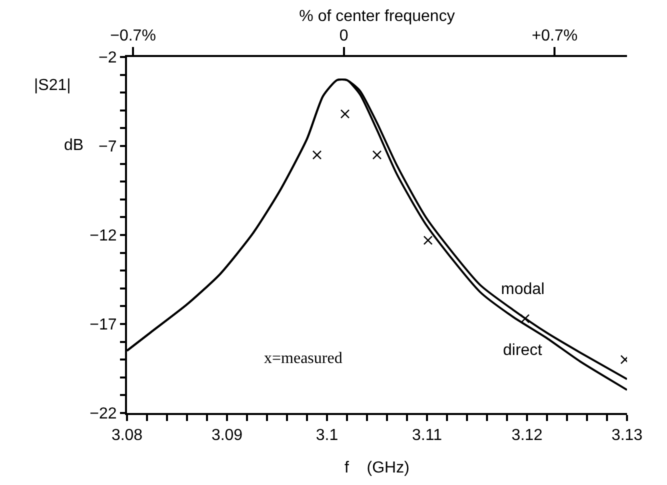  I want to click on x2-tick-label: +0.7%, so click(555, 36).